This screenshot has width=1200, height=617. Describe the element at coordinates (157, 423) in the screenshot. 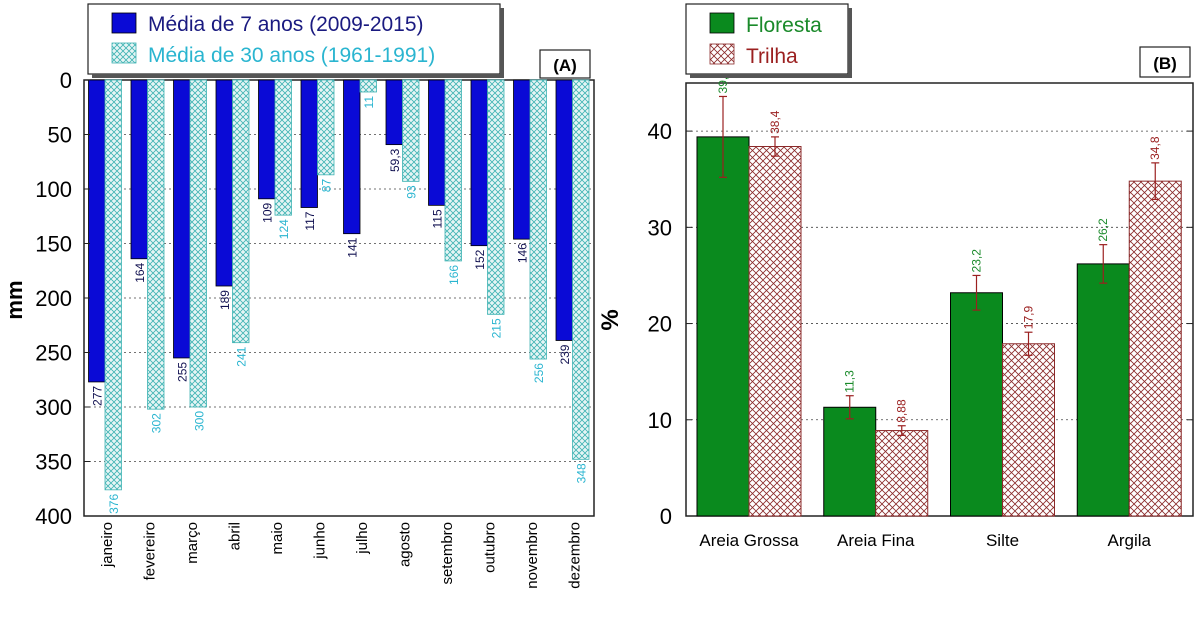

I see `value-label-30-anos-fevereiro: 302` at that location.